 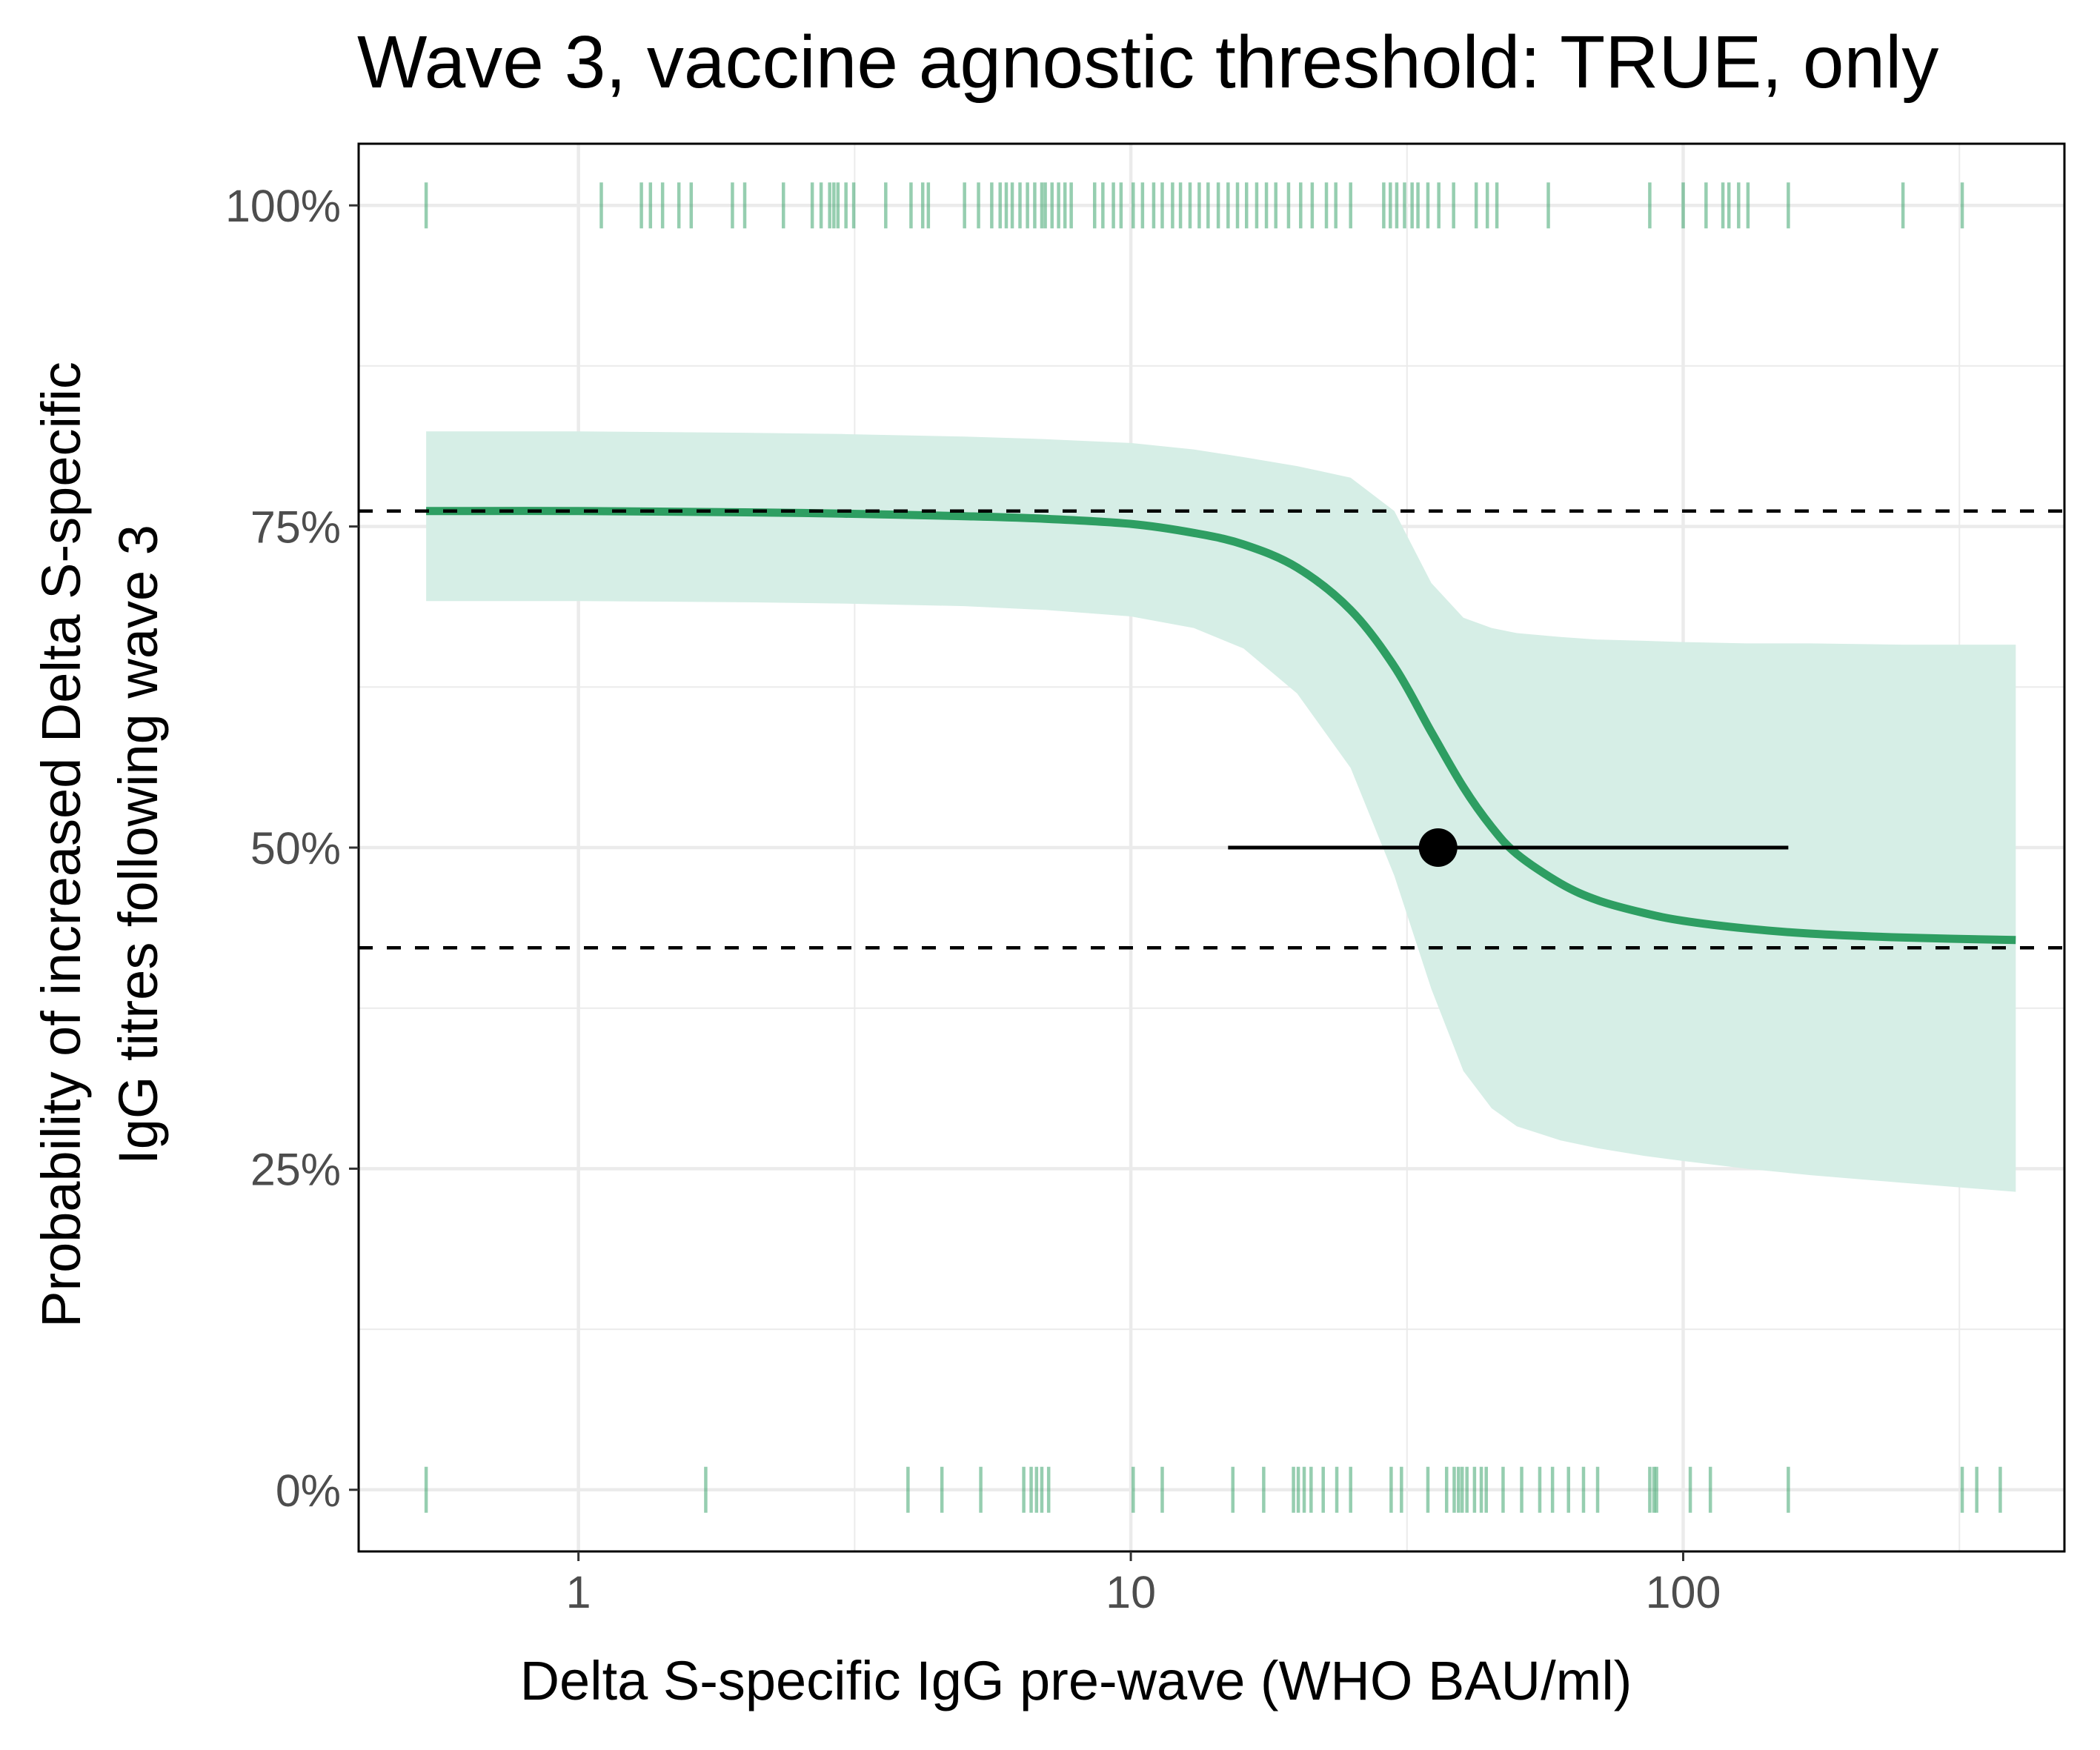 I want to click on x-tick-label: 1, so click(x=578, y=1592).